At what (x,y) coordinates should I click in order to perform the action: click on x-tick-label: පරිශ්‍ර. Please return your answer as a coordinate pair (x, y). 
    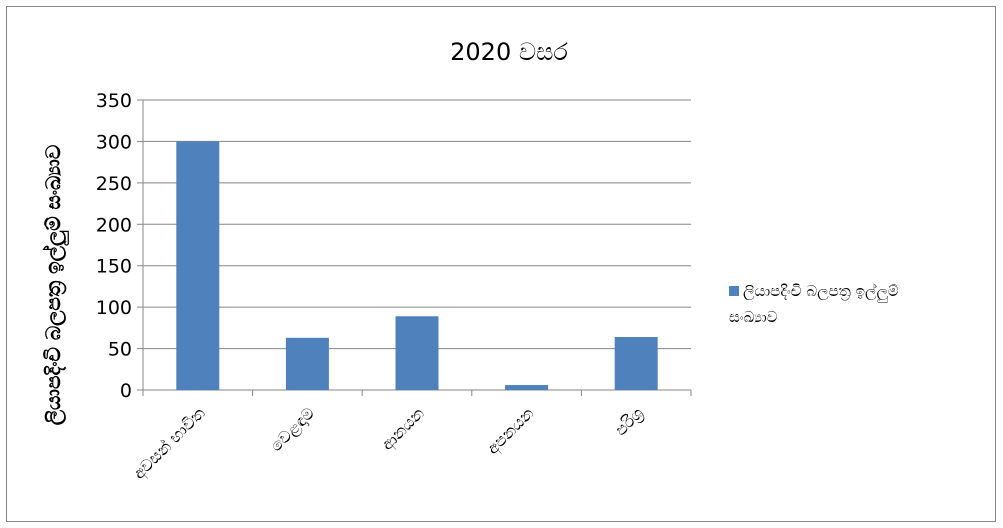
    Looking at the image, I should click on (629, 421).